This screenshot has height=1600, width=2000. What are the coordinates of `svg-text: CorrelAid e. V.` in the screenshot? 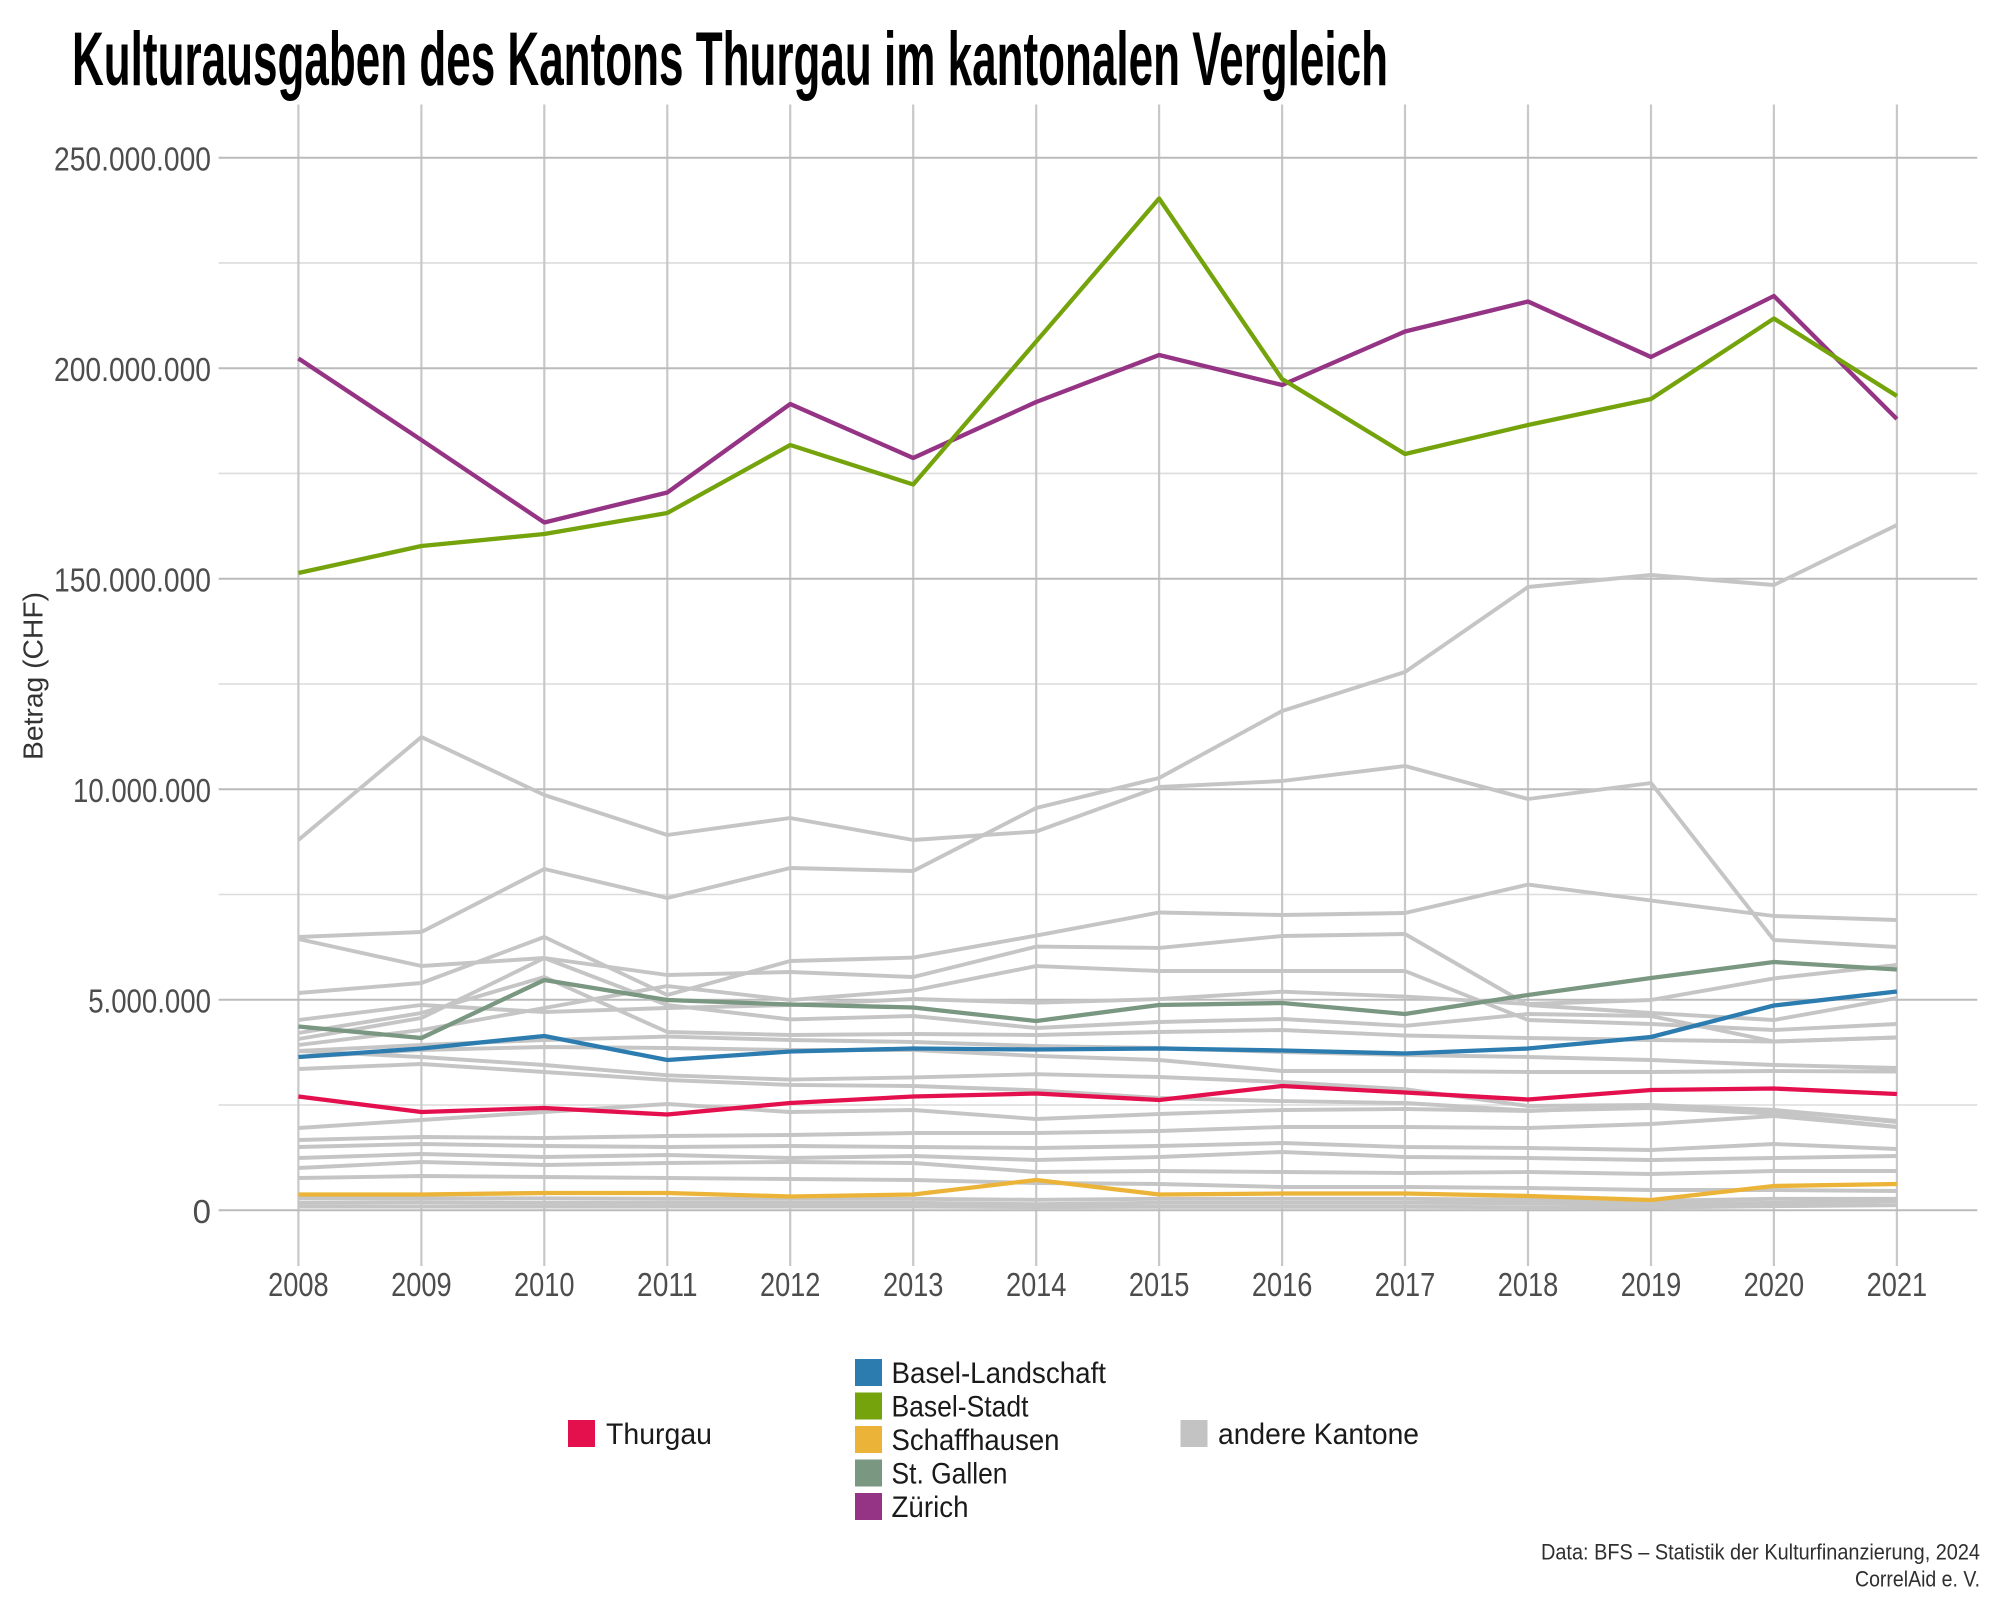 It's located at (1917, 1579).